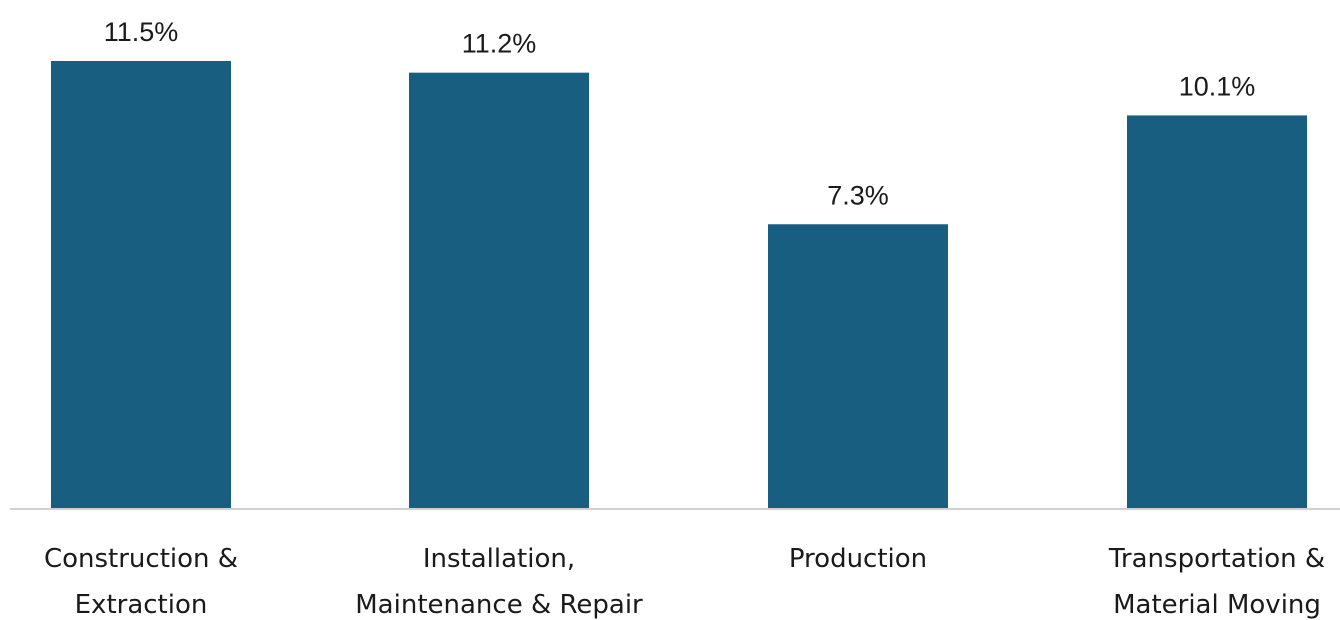 Image resolution: width=1340 pixels, height=620 pixels. I want to click on bar-value-label: 10.1%, so click(1217, 86).